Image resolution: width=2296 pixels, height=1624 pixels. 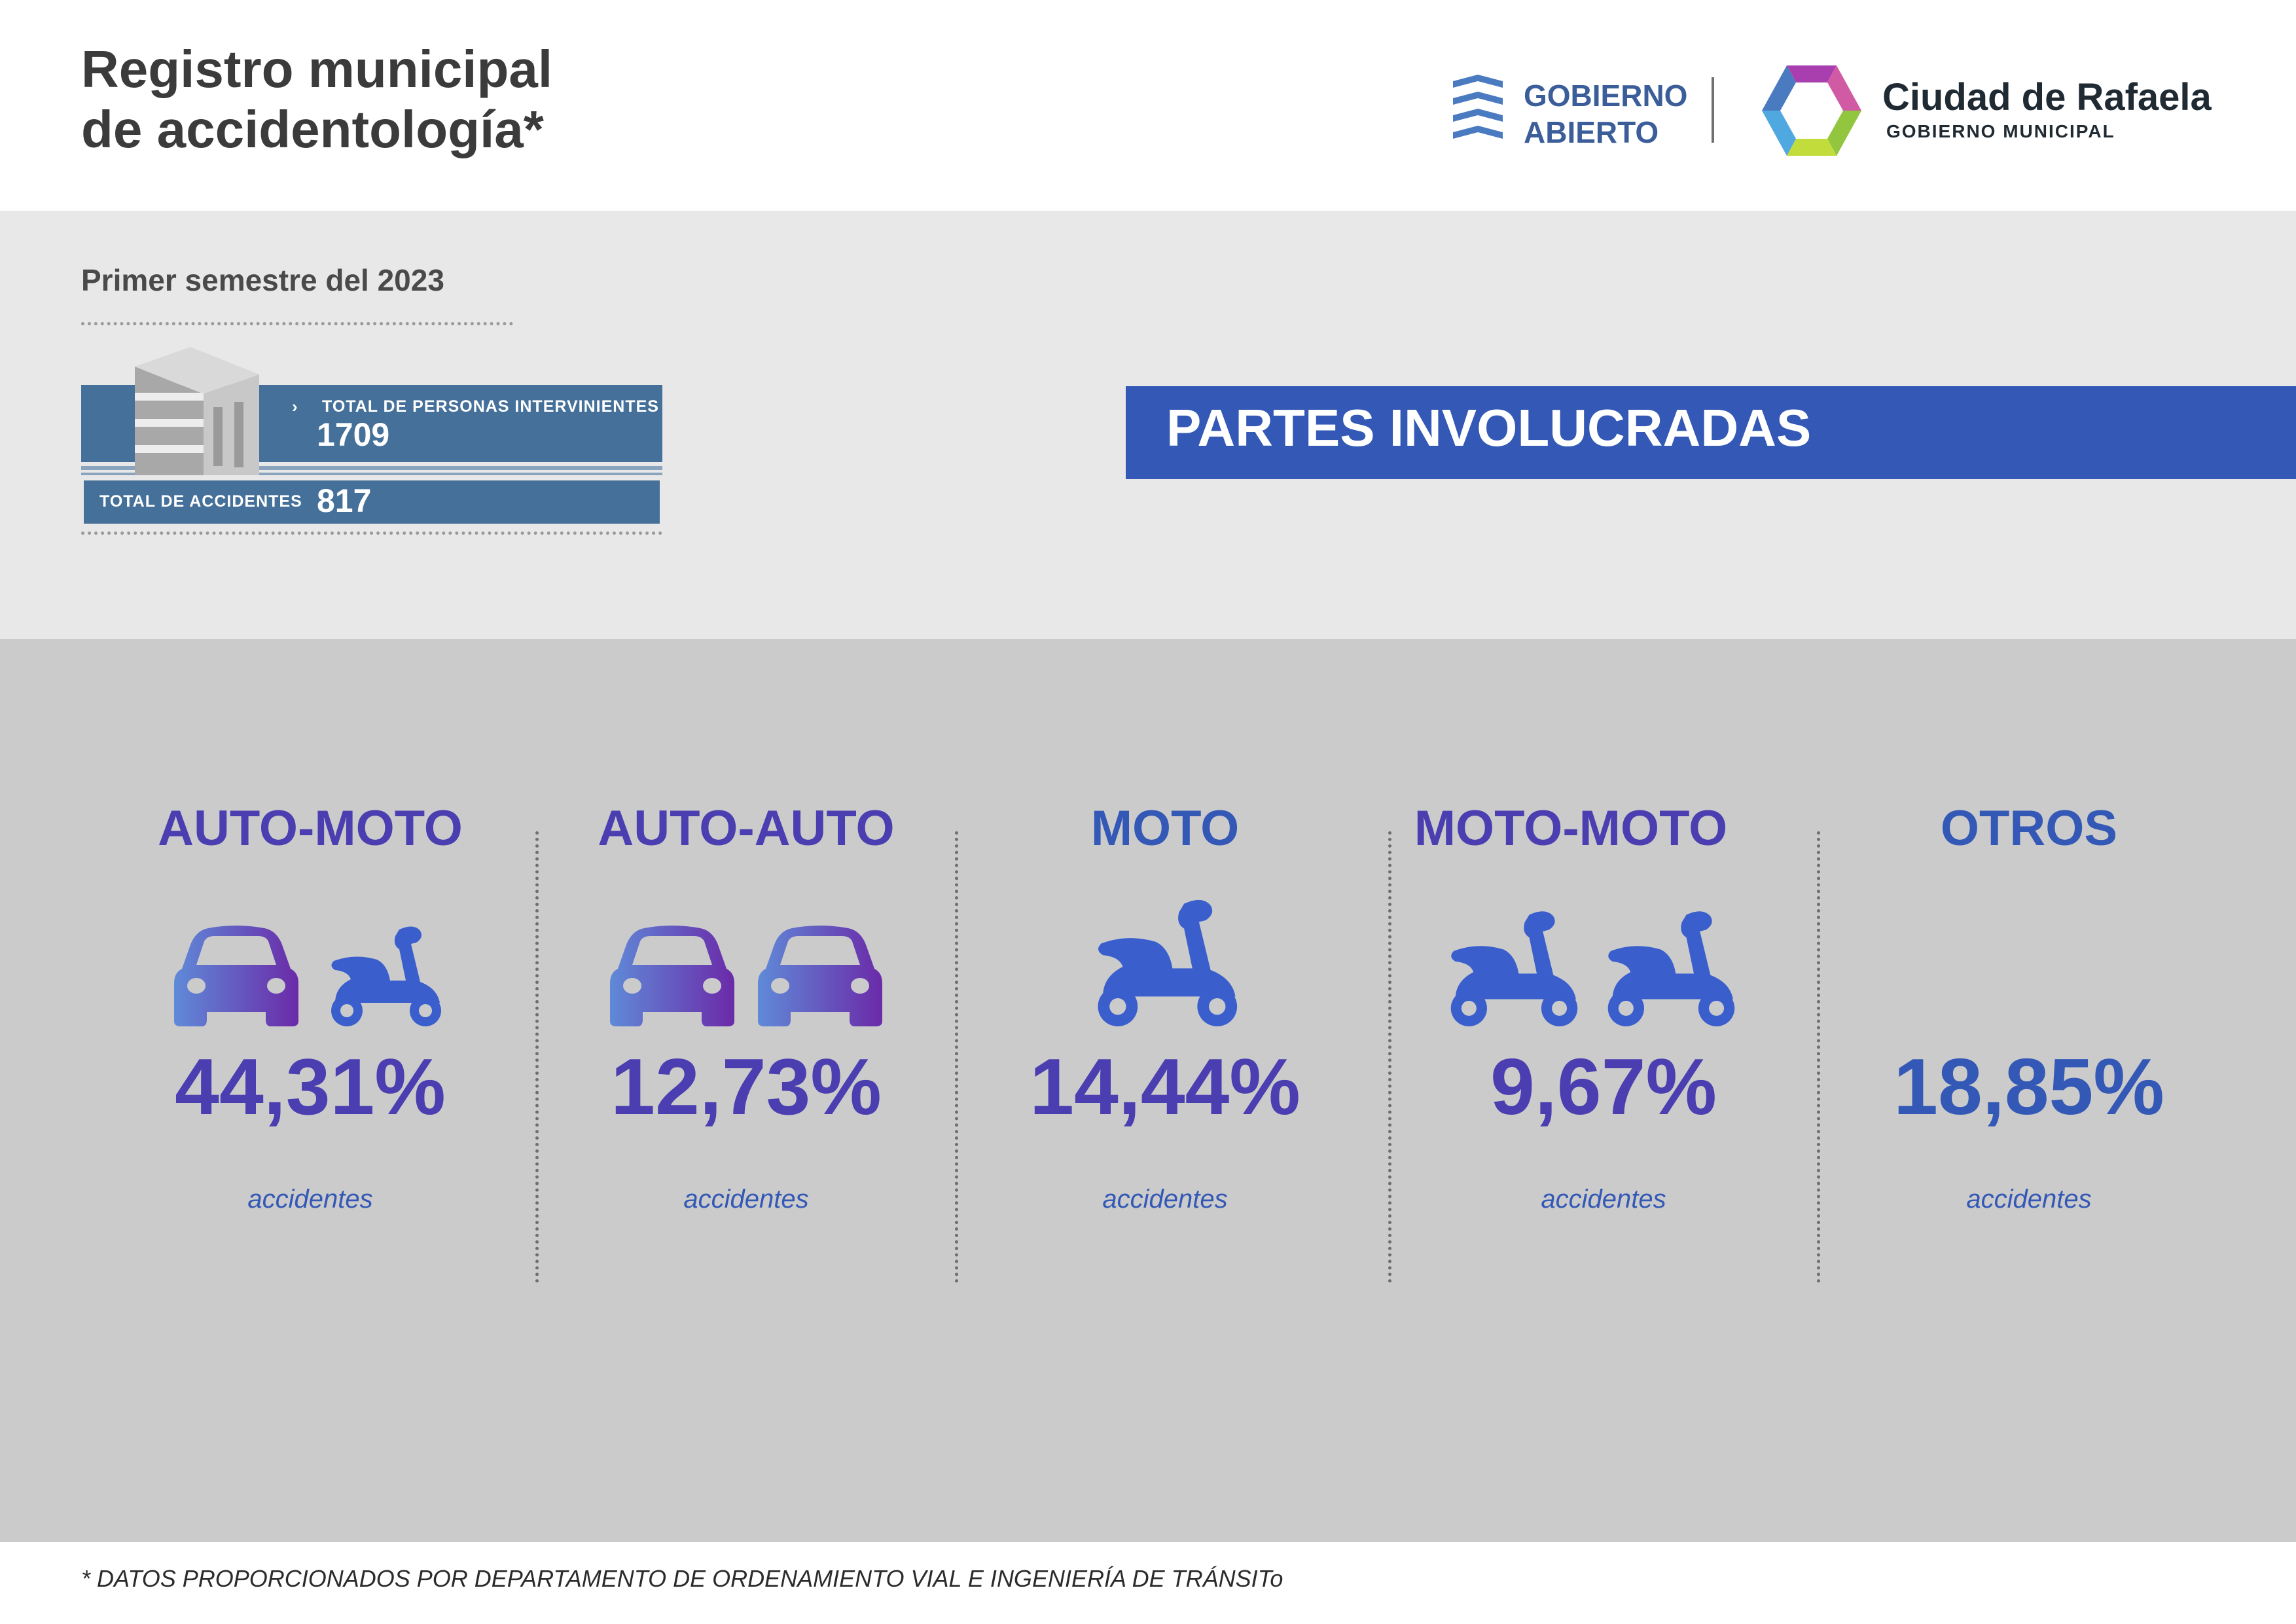 I want to click on stat-category-label: MOTO-MOTO, so click(x=1571, y=828).